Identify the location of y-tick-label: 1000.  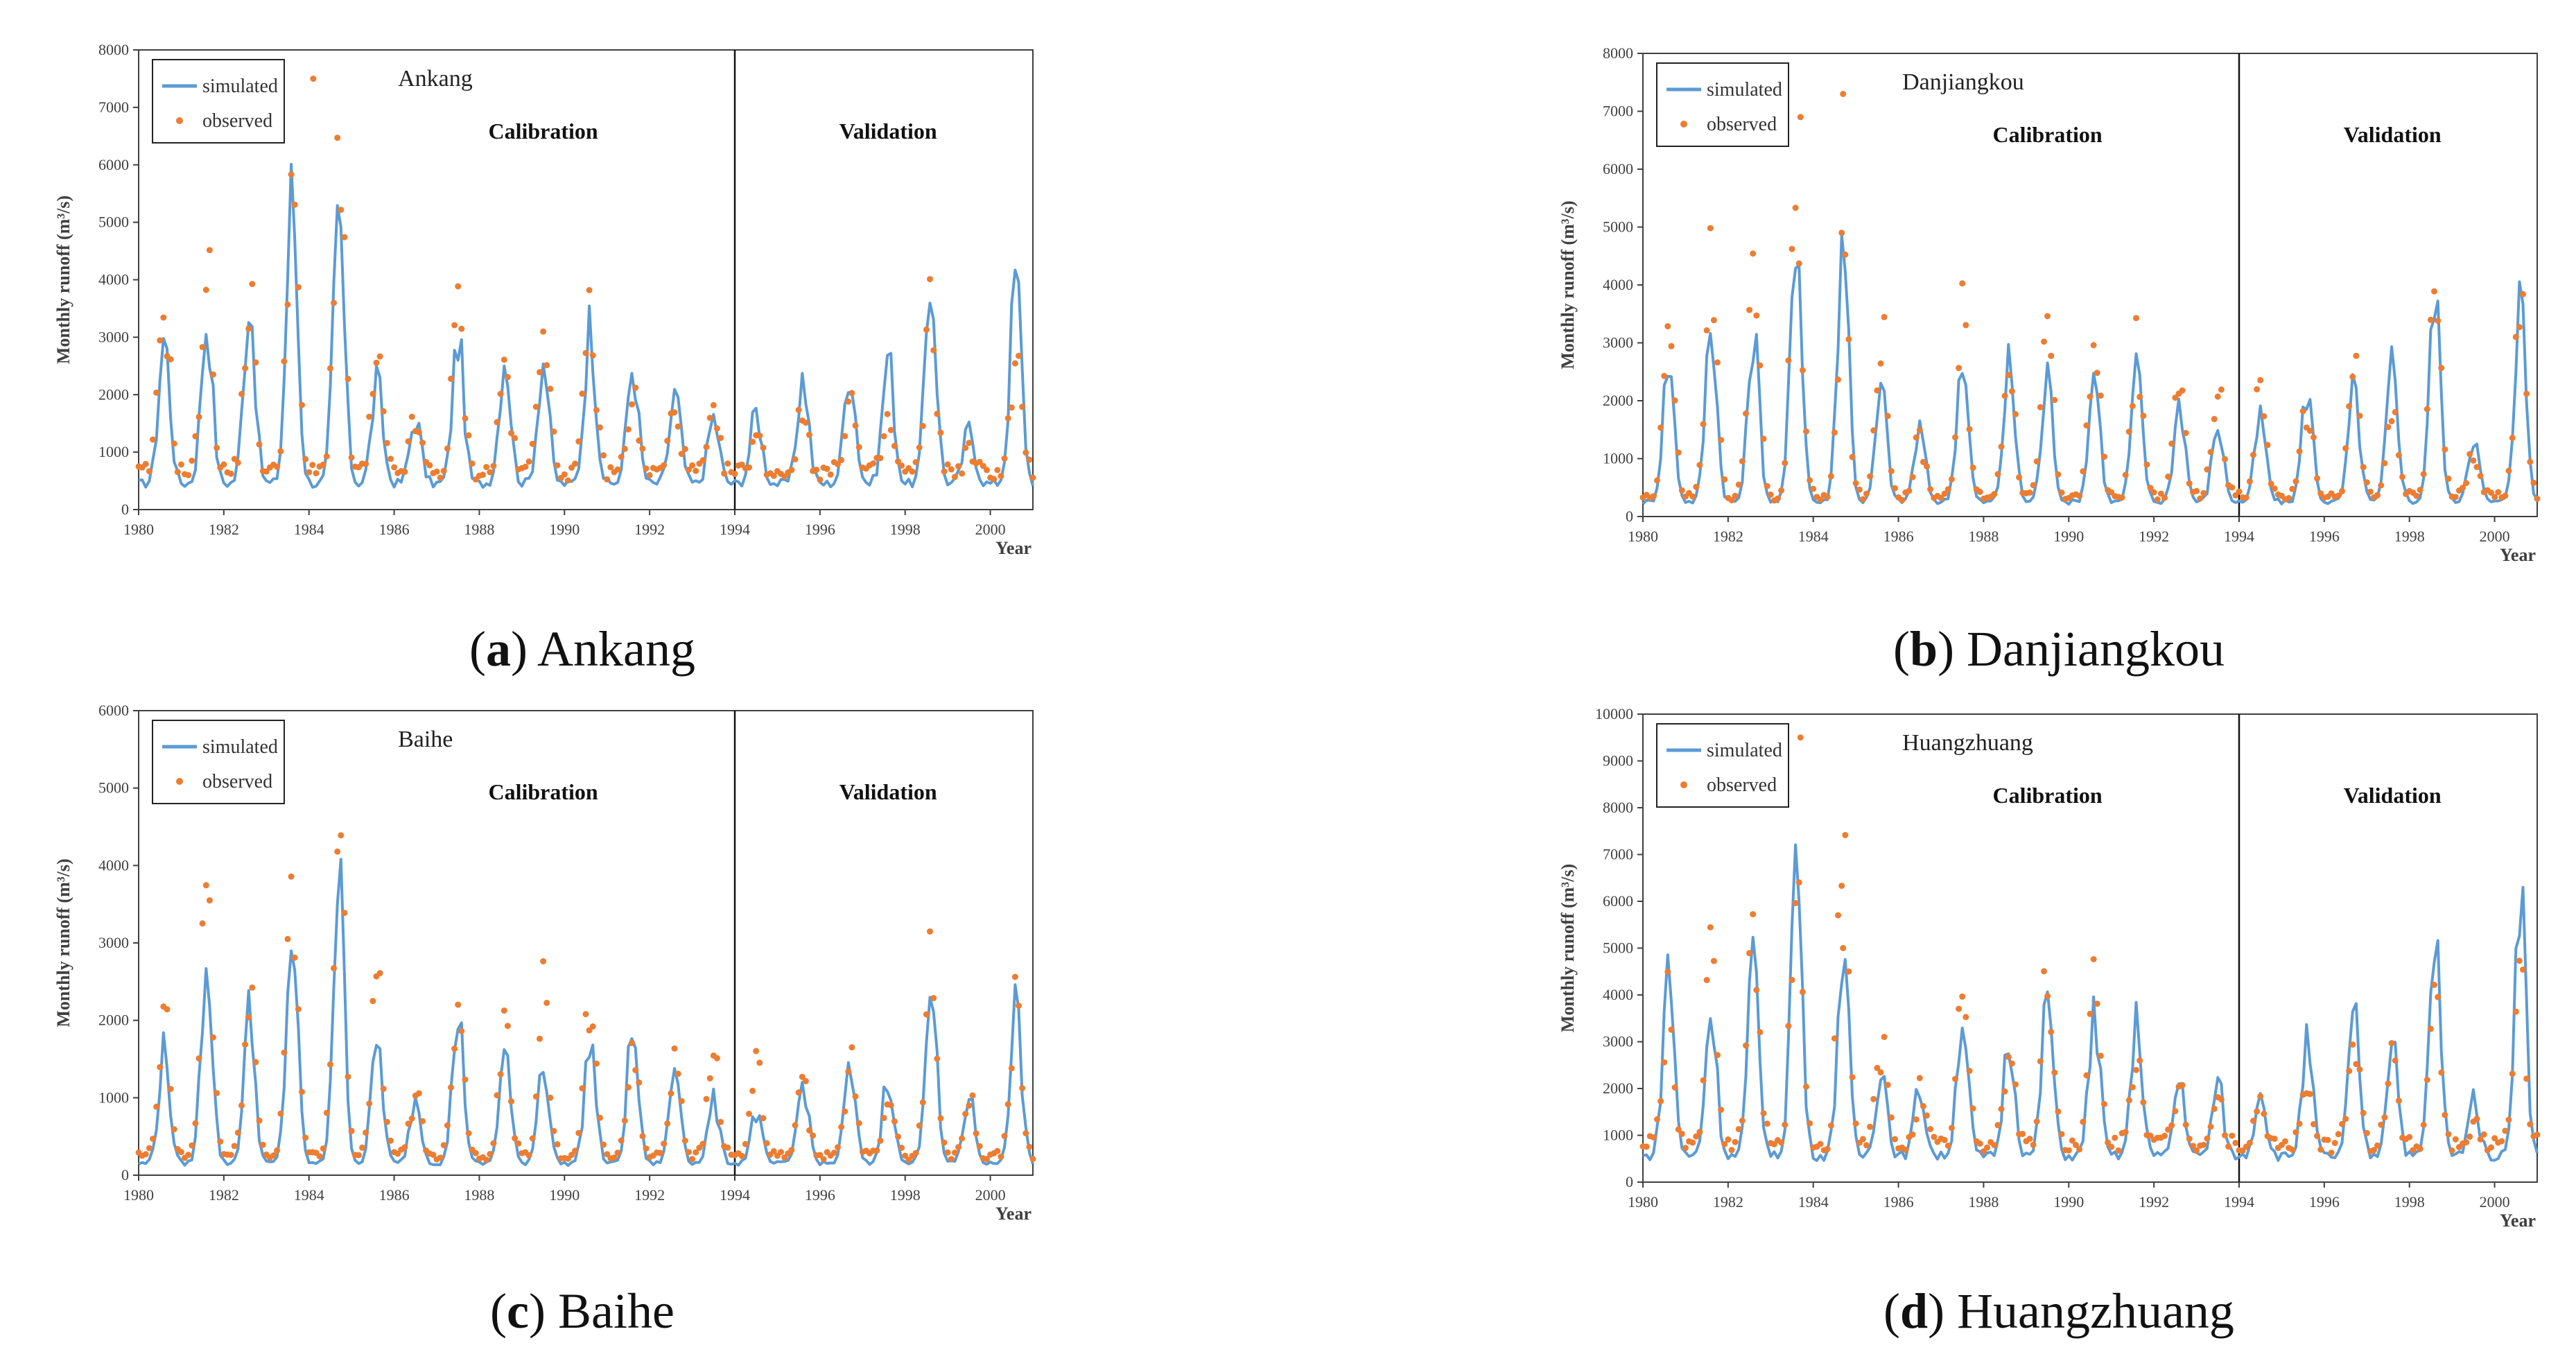
(113, 451).